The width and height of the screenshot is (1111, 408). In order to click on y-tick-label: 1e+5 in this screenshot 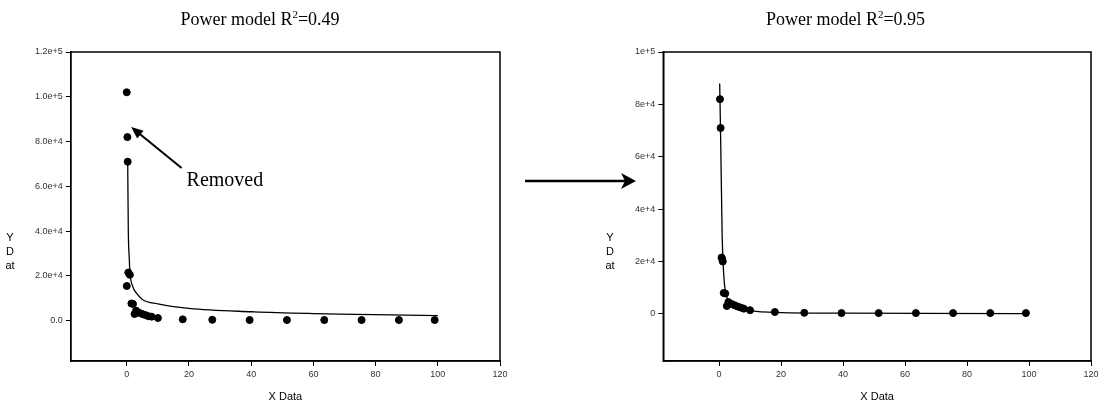, I will do `click(645, 51)`.